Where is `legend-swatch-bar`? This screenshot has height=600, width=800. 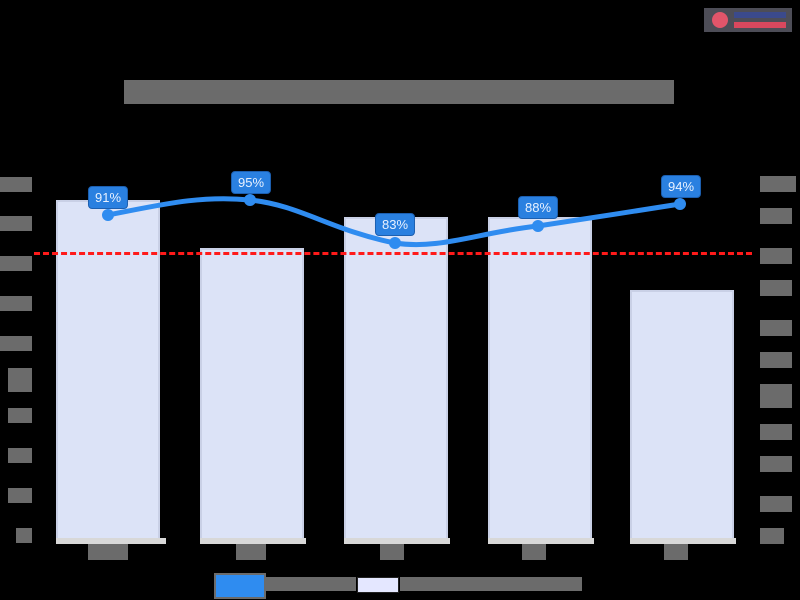 legend-swatch-bar is located at coordinates (378, 585).